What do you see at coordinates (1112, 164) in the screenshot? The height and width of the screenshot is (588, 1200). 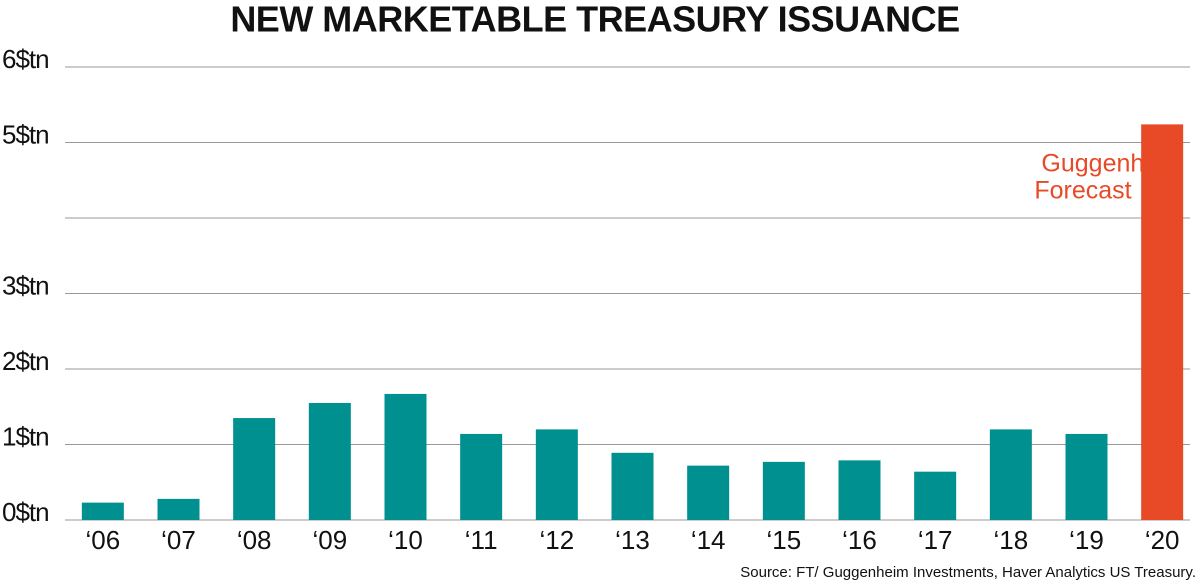 I see `annotation: Guggenheim` at bounding box center [1112, 164].